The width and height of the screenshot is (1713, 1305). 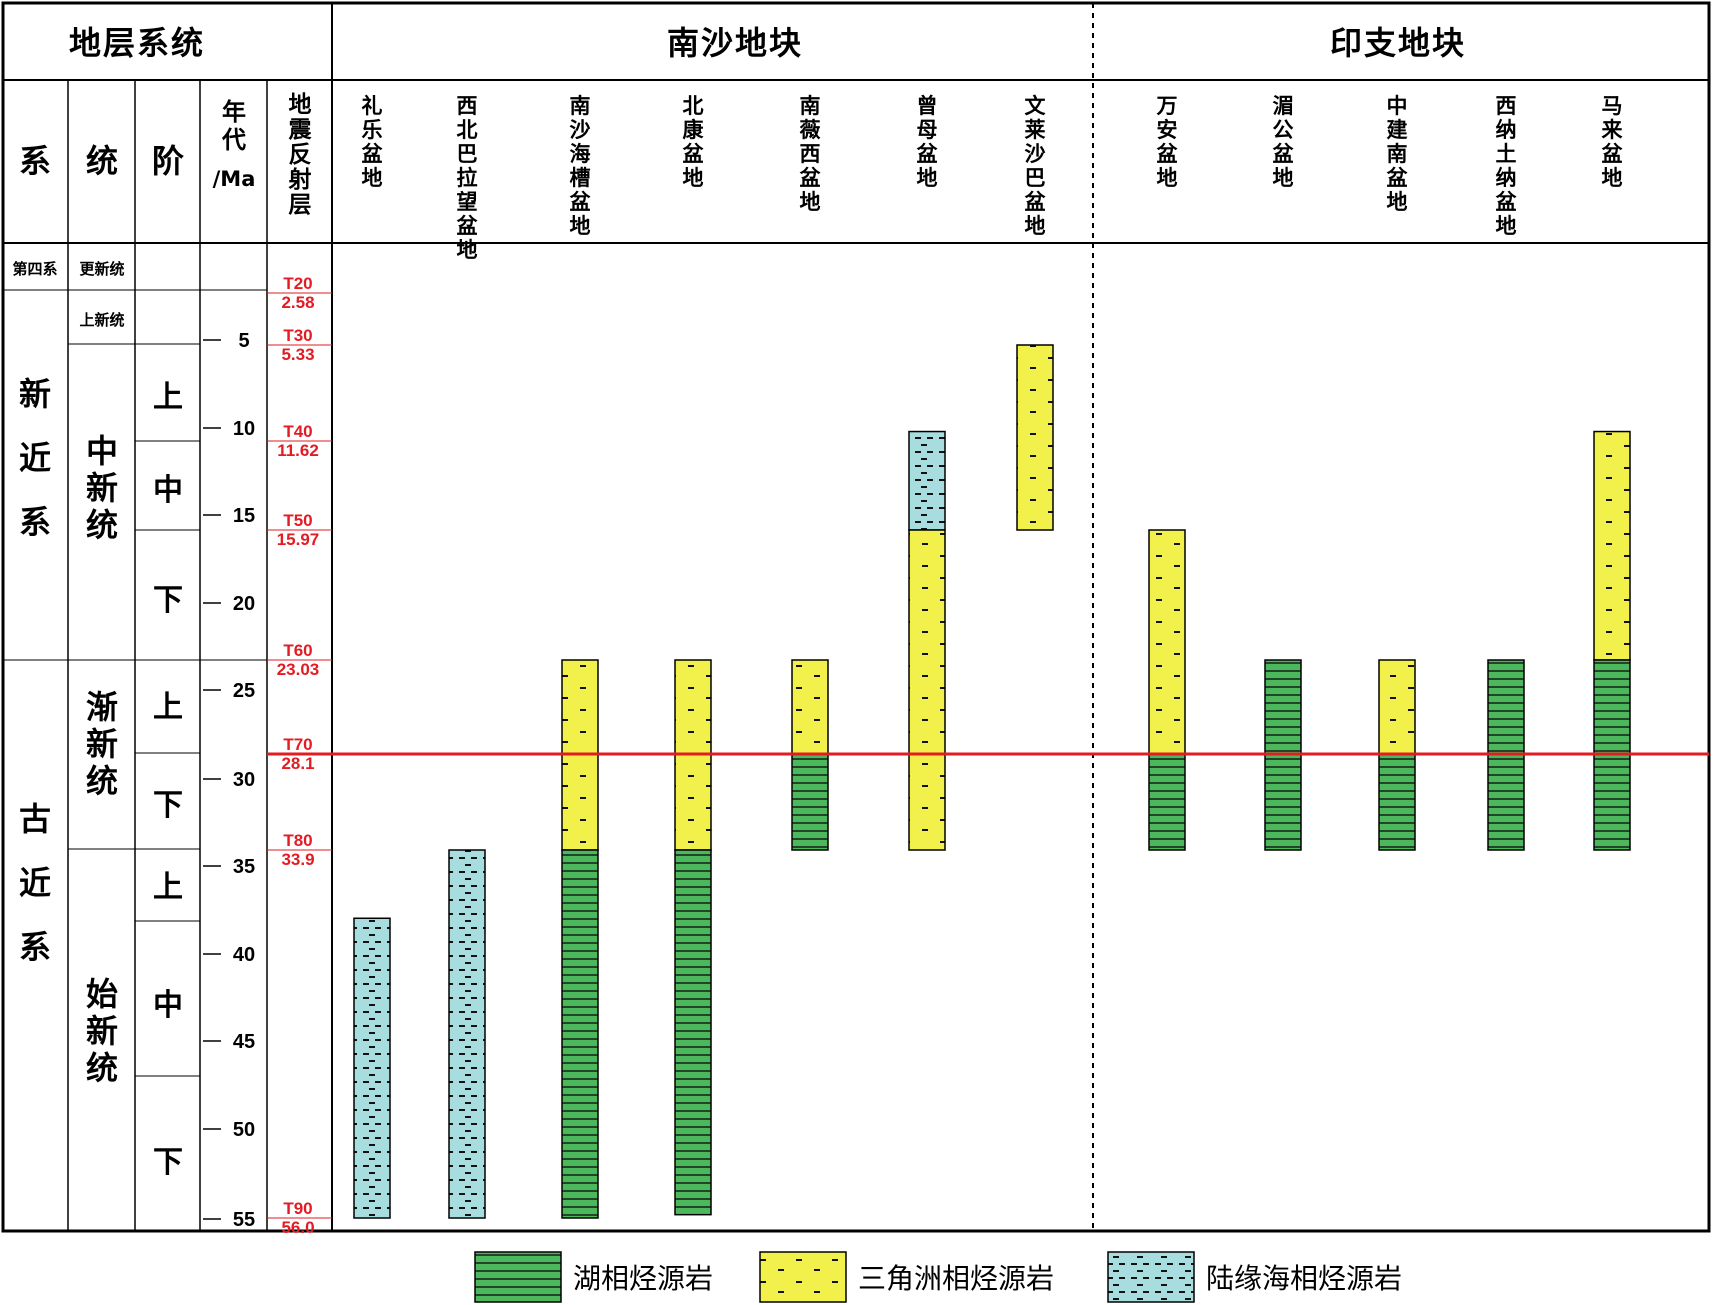 What do you see at coordinates (244, 867) in the screenshot?
I see `age-tick-label: 35` at bounding box center [244, 867].